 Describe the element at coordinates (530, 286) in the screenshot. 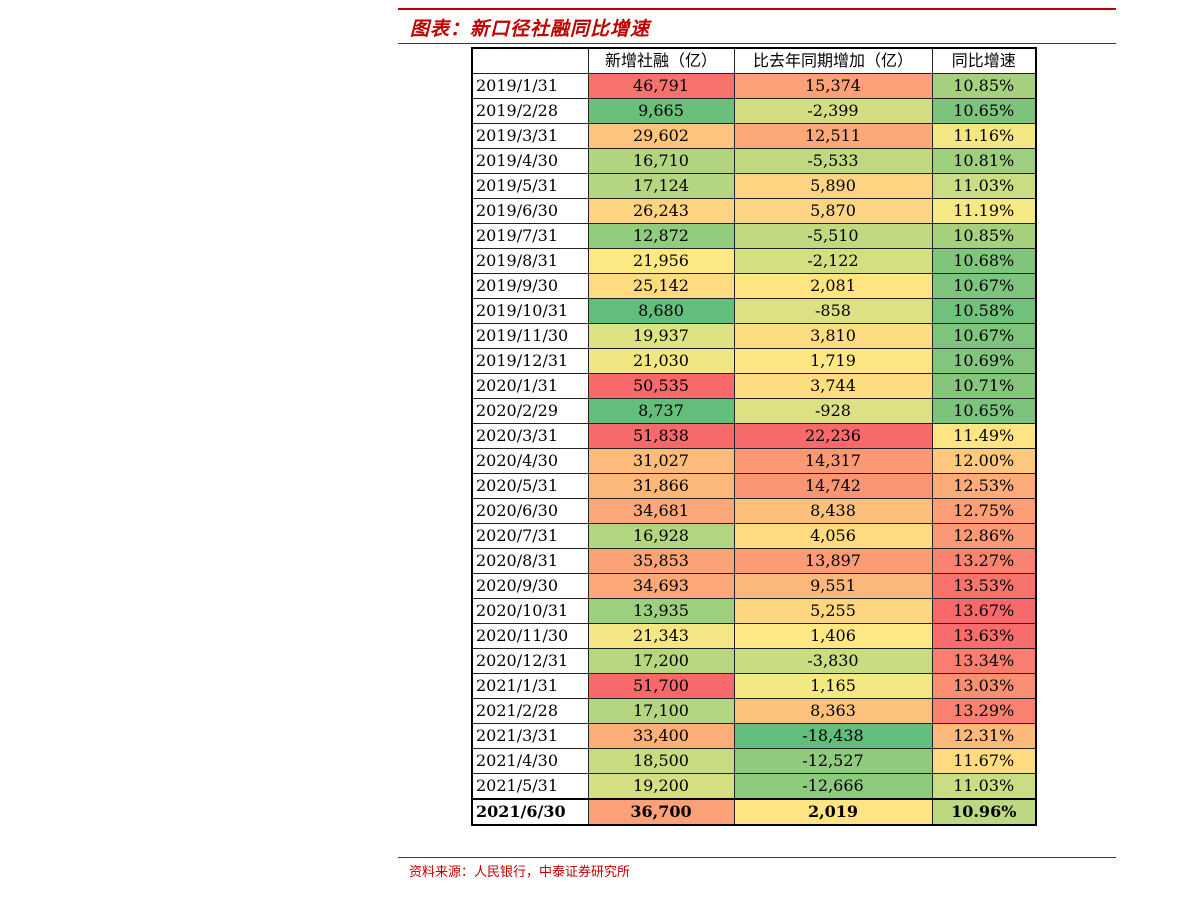

I see `date-cell: 2019/9/30` at that location.